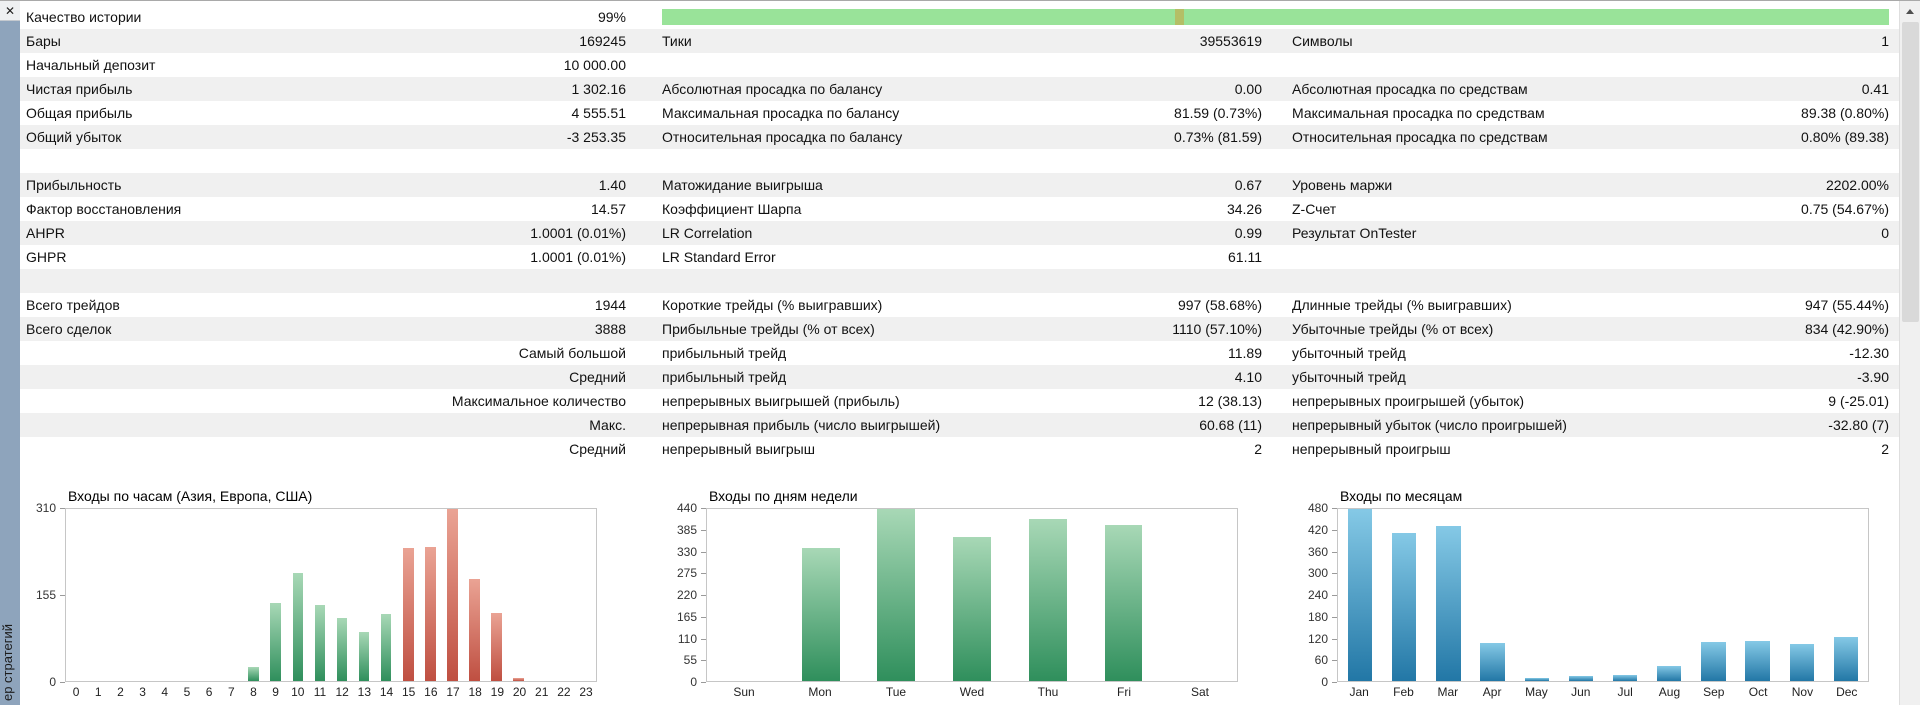  What do you see at coordinates (719, 257) in the screenshot?
I see `stat-label: LR Standard Error` at bounding box center [719, 257].